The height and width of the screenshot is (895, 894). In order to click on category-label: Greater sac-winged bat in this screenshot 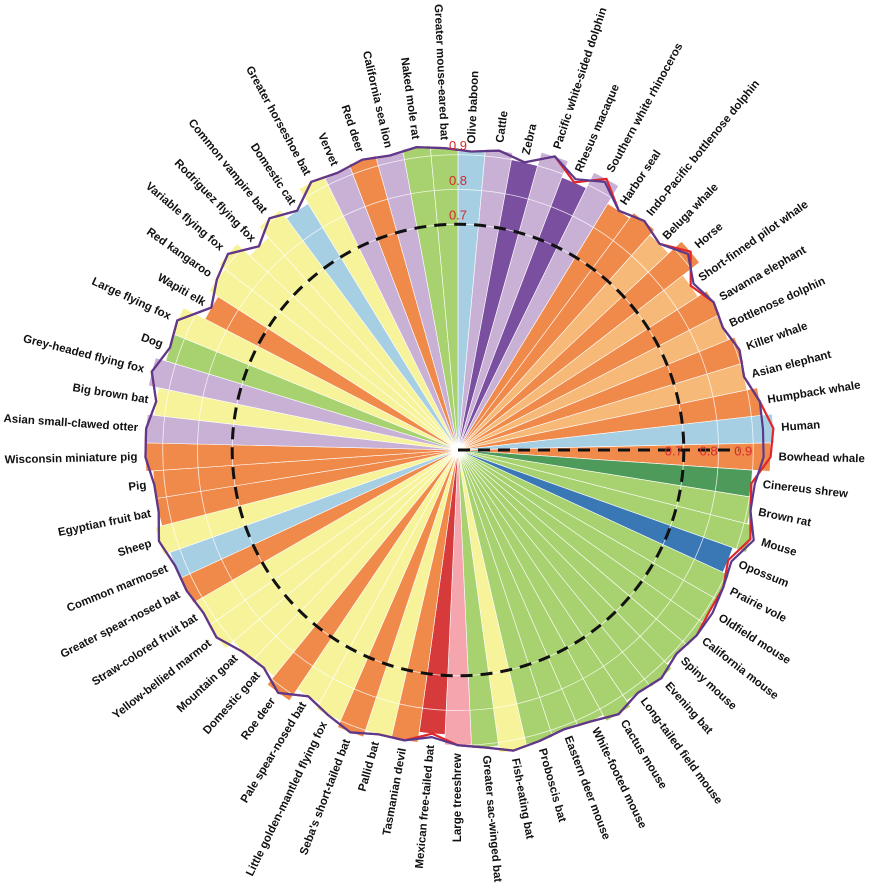, I will do `click(492, 819)`.